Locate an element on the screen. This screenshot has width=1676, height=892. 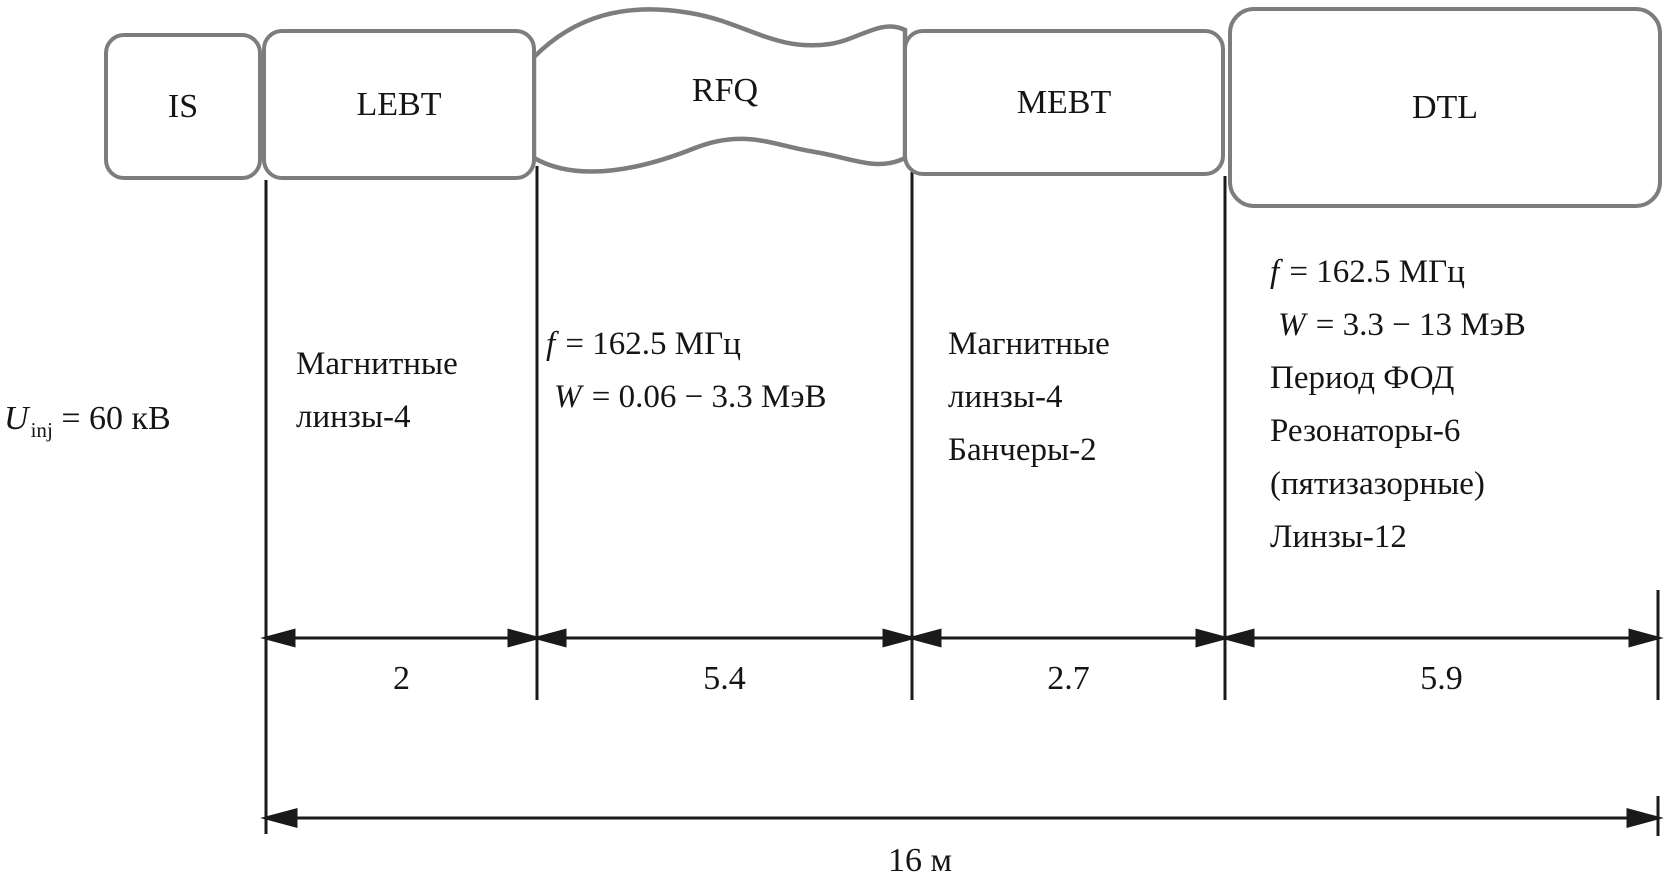
block-is-label: IS is located at coordinates (183, 106).